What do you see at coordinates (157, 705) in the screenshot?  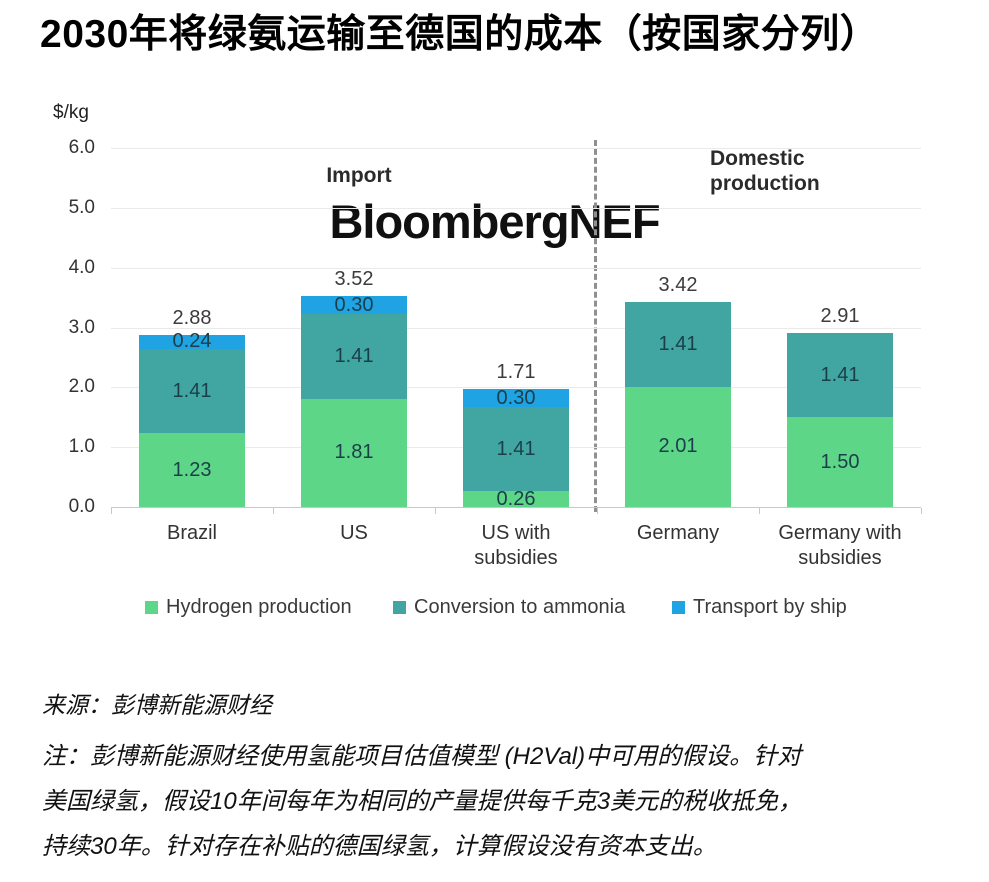 I see `source-text: 来源：彭博新能源财经` at bounding box center [157, 705].